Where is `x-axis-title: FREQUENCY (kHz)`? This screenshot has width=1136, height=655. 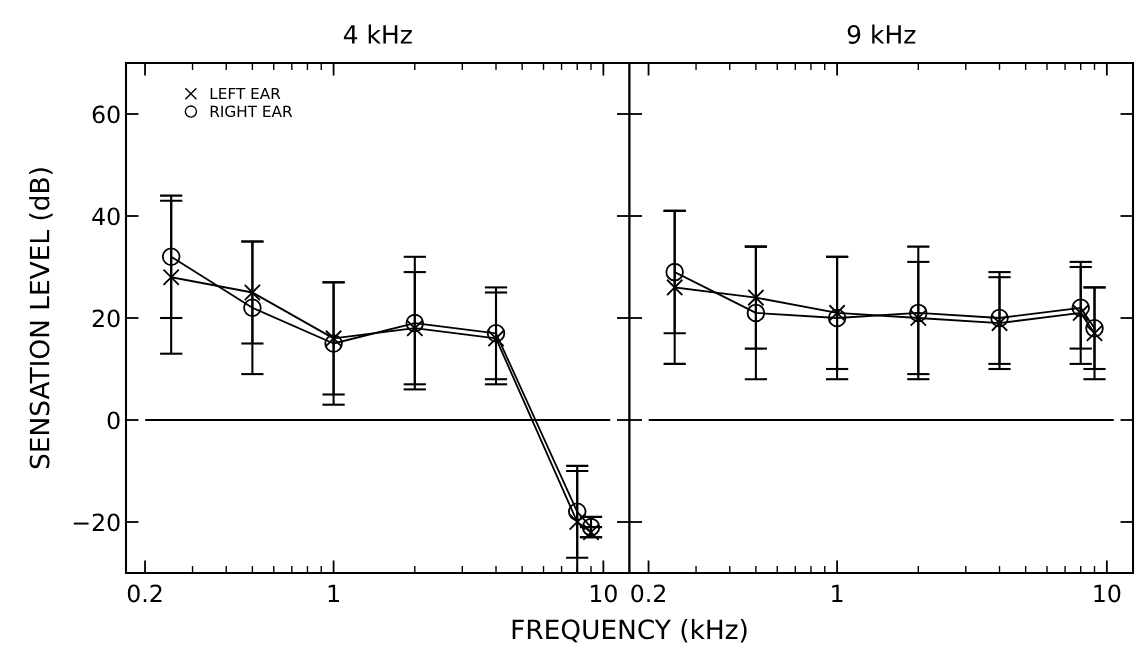 x-axis-title: FREQUENCY (kHz) is located at coordinates (629, 630).